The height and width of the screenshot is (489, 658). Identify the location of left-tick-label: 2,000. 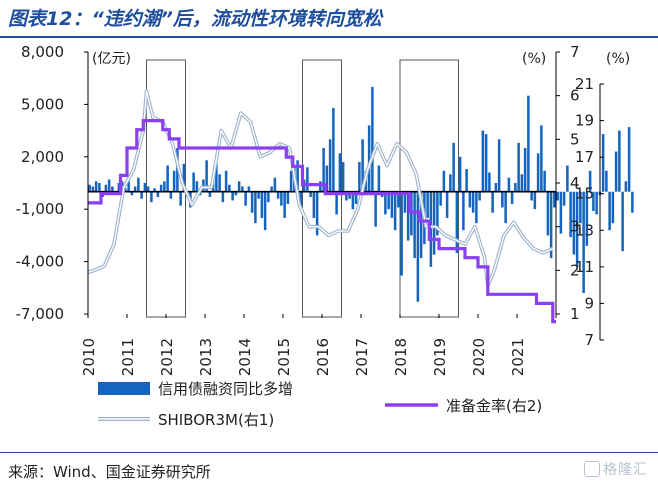
(42, 157).